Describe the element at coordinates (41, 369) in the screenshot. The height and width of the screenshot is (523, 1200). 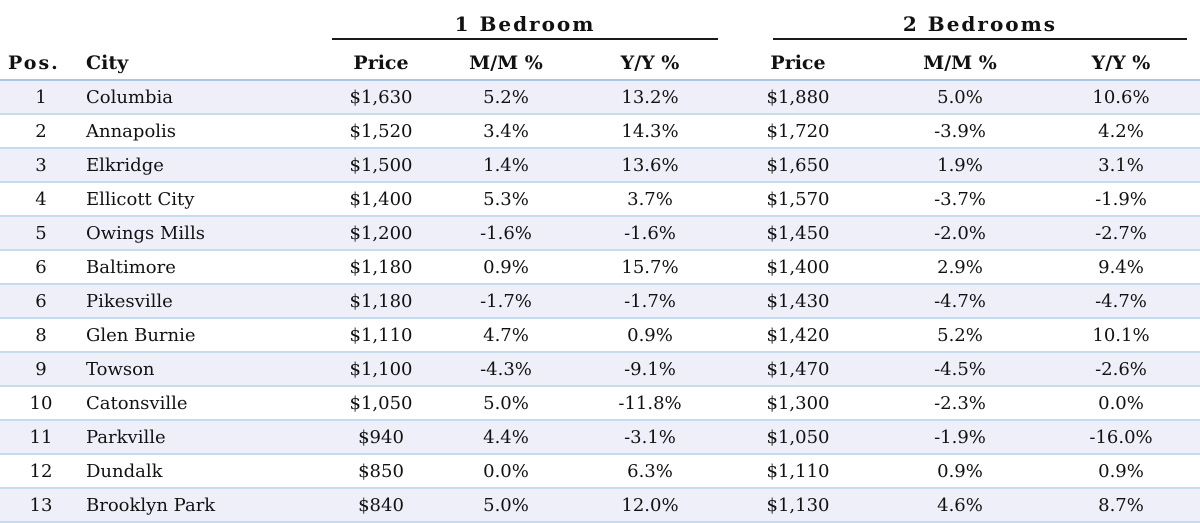
I see `cell-pos: 9` at that location.